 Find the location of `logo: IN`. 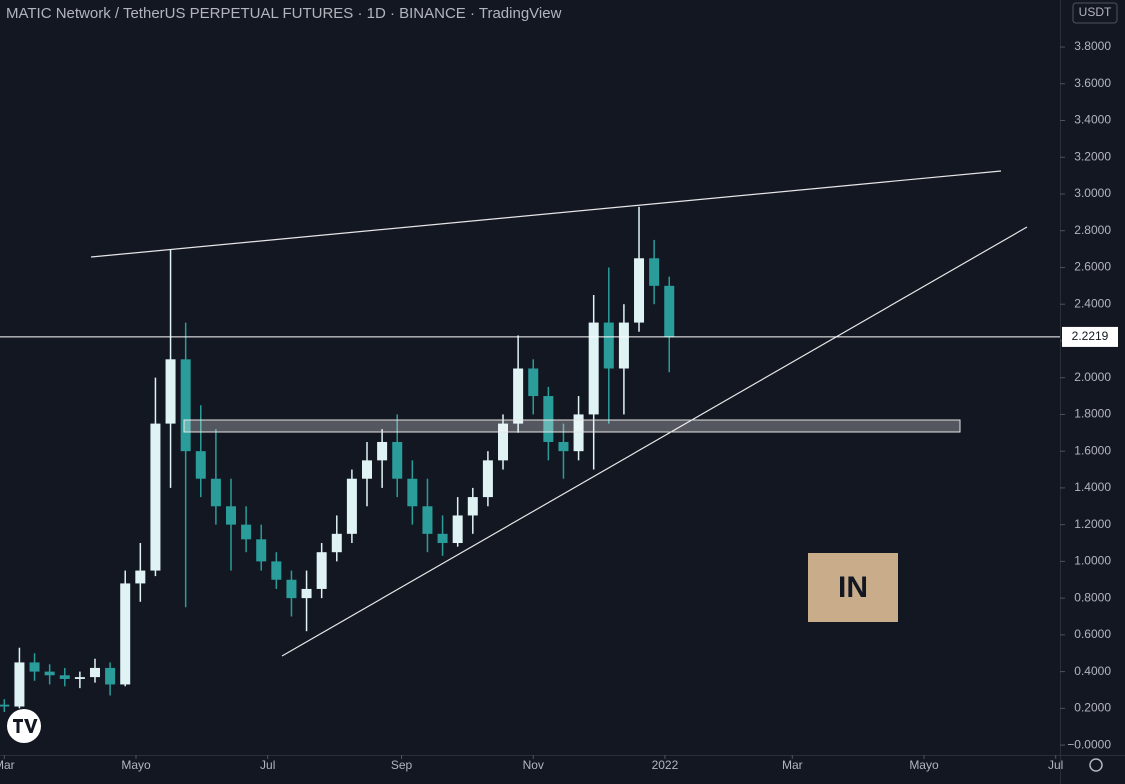

logo: IN is located at coordinates (853, 587).